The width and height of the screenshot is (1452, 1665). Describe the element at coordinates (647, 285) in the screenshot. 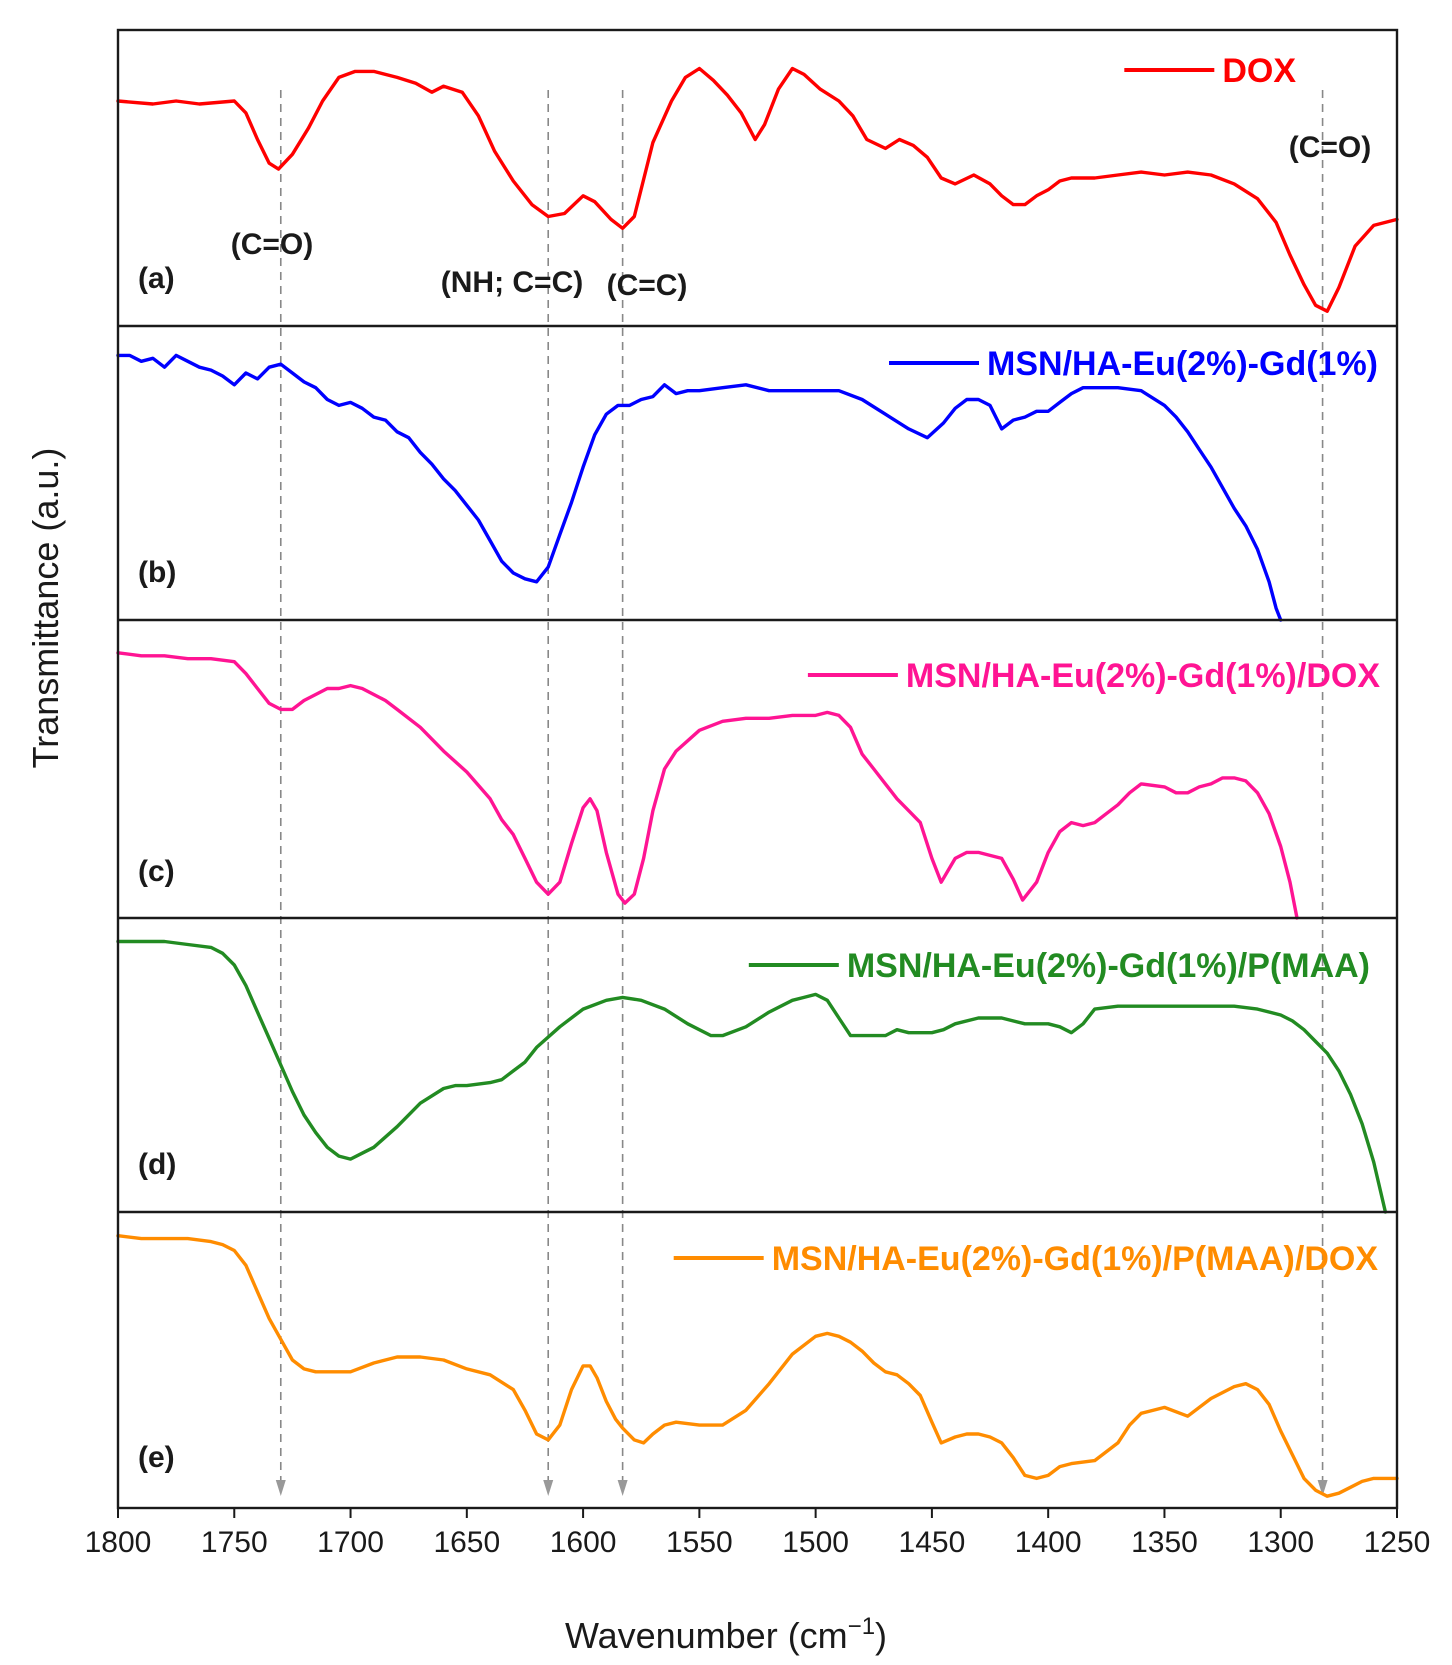

I see `peak-annotation: (C=C)` at that location.